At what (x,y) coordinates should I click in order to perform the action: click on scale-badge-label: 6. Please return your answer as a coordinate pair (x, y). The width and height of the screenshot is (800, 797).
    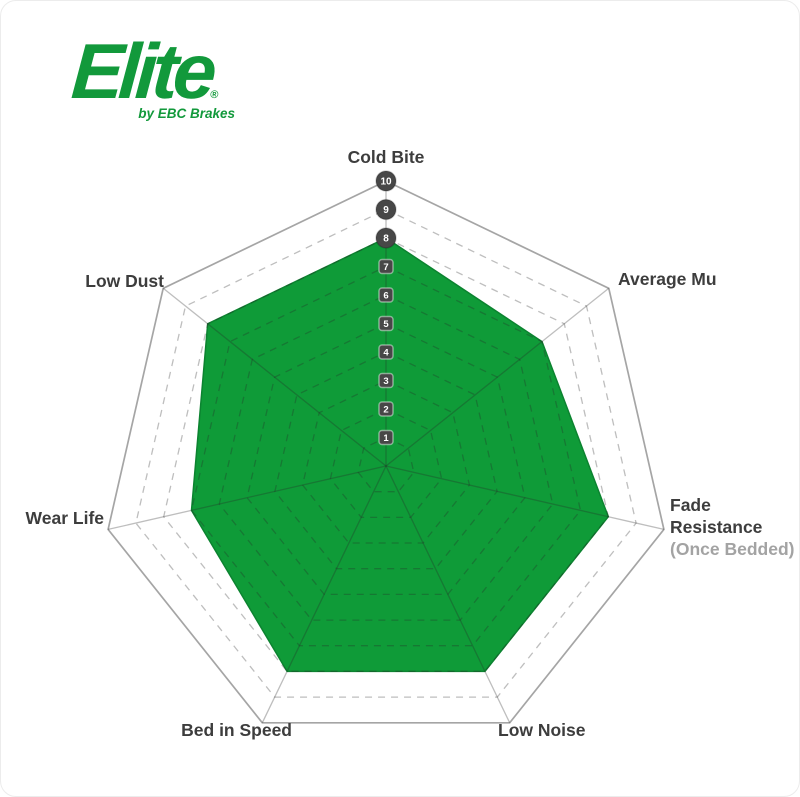
    Looking at the image, I should click on (385, 295).